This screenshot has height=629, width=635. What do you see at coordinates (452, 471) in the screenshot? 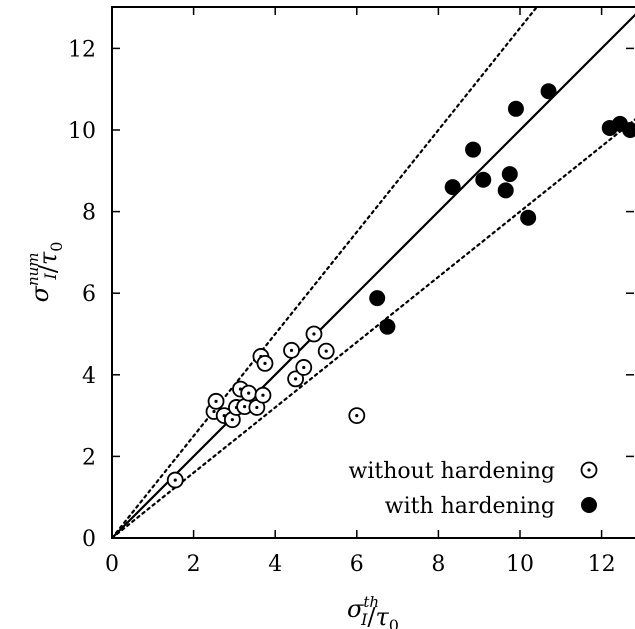
I see `legend-label: without hardening` at bounding box center [452, 471].